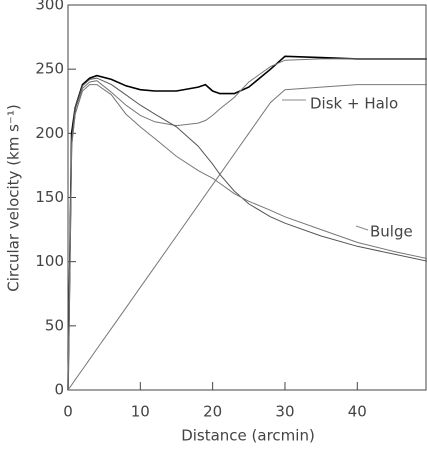 This screenshot has height=452, width=427. What do you see at coordinates (49, 7) in the screenshot?
I see `y-tick-label: 300` at bounding box center [49, 7].